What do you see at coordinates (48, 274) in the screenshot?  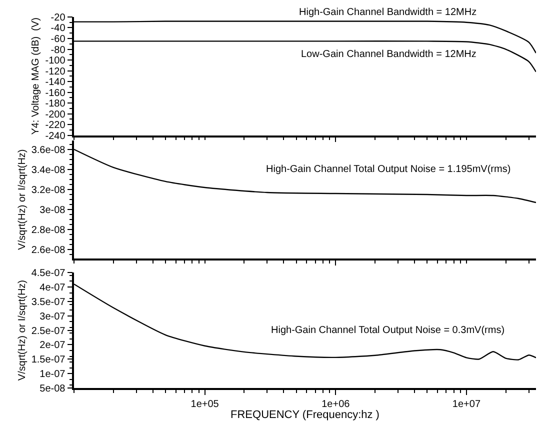 I see `y-tick-label: 4.5e-07` at bounding box center [48, 274].